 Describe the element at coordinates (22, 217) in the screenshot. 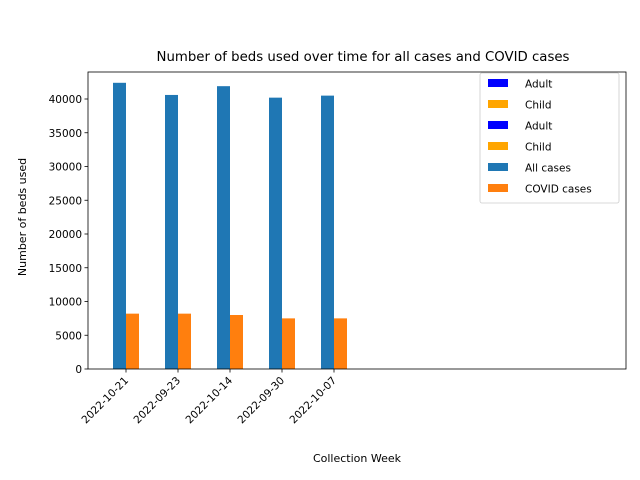

I see `y-axis-label: Number of beds used` at that location.